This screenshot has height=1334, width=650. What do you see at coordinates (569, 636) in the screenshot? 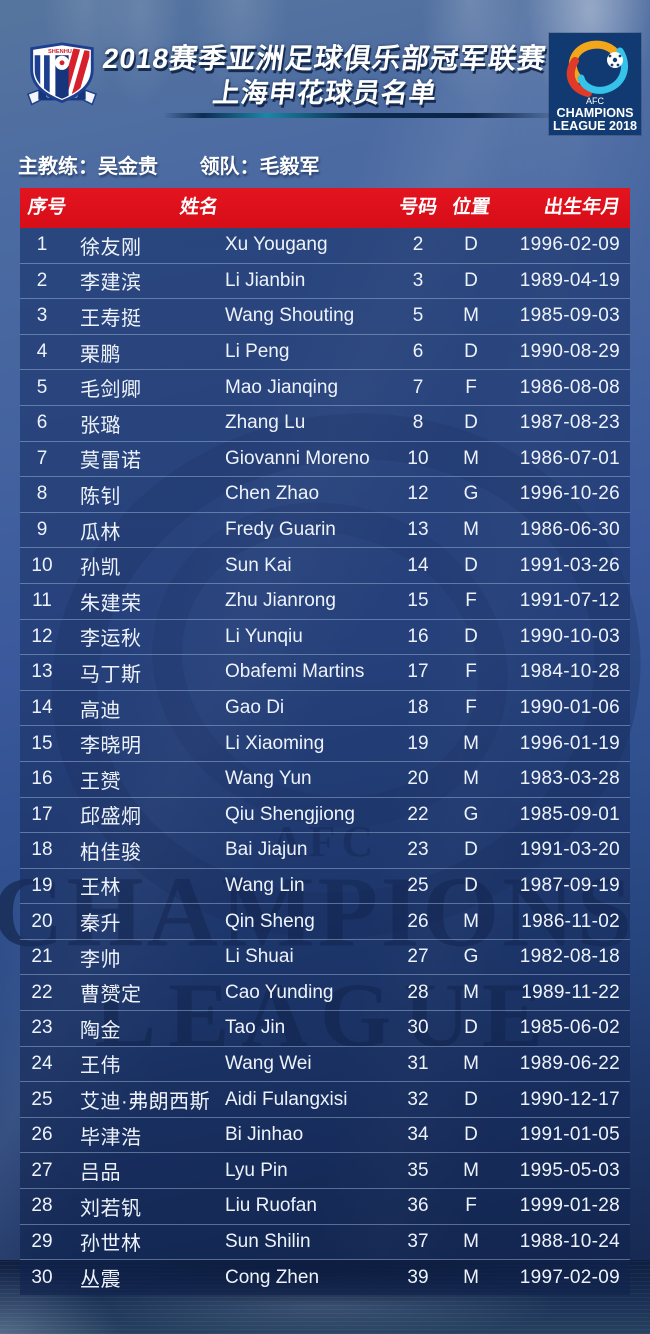
I see `birth-date: 1990-10-03` at bounding box center [569, 636].